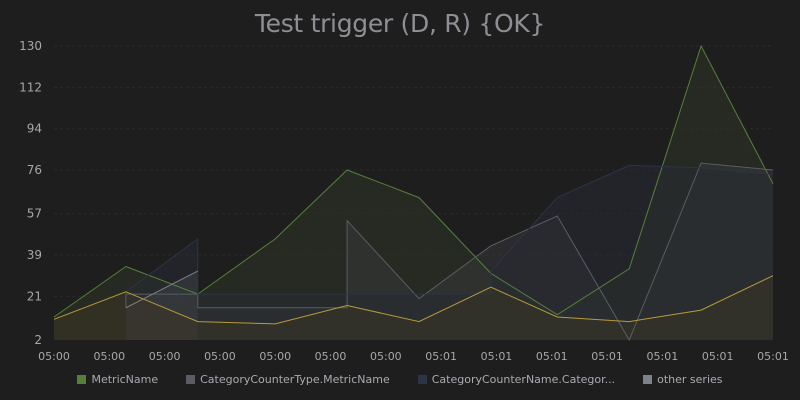  I want to click on legend-label: MetricName, so click(125, 379).